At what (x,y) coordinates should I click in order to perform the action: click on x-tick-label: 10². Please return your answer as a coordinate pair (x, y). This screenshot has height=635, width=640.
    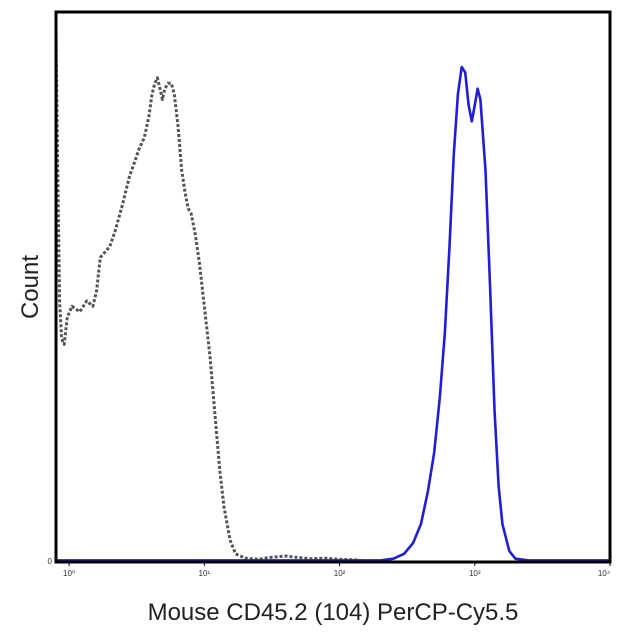
    Looking at the image, I should click on (340, 573).